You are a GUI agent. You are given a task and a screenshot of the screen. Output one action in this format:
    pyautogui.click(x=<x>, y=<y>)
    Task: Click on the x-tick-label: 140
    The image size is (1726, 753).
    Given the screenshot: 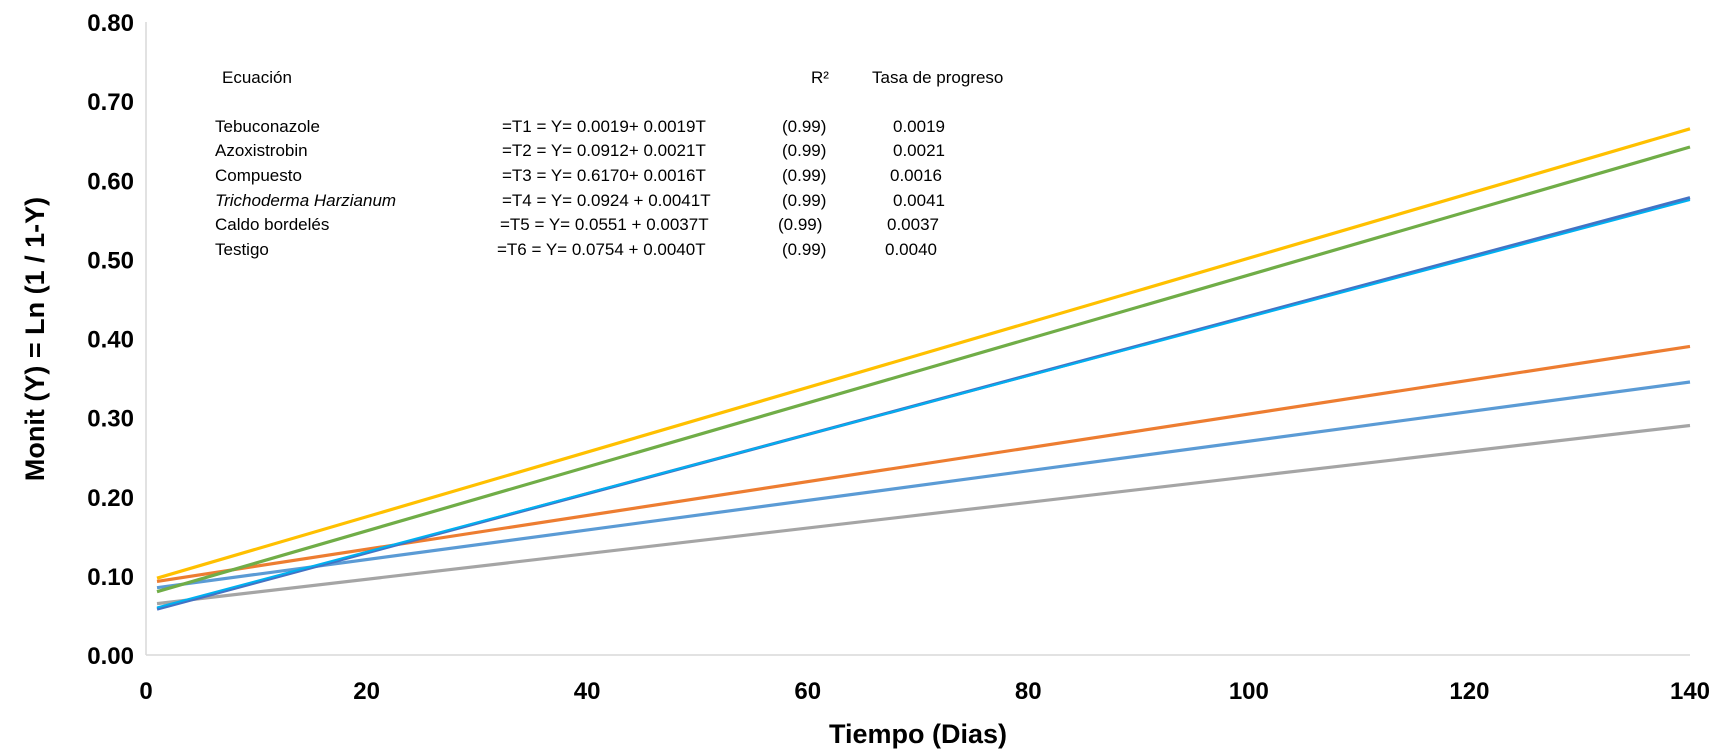 What is the action you would take?
    pyautogui.click(x=1690, y=691)
    